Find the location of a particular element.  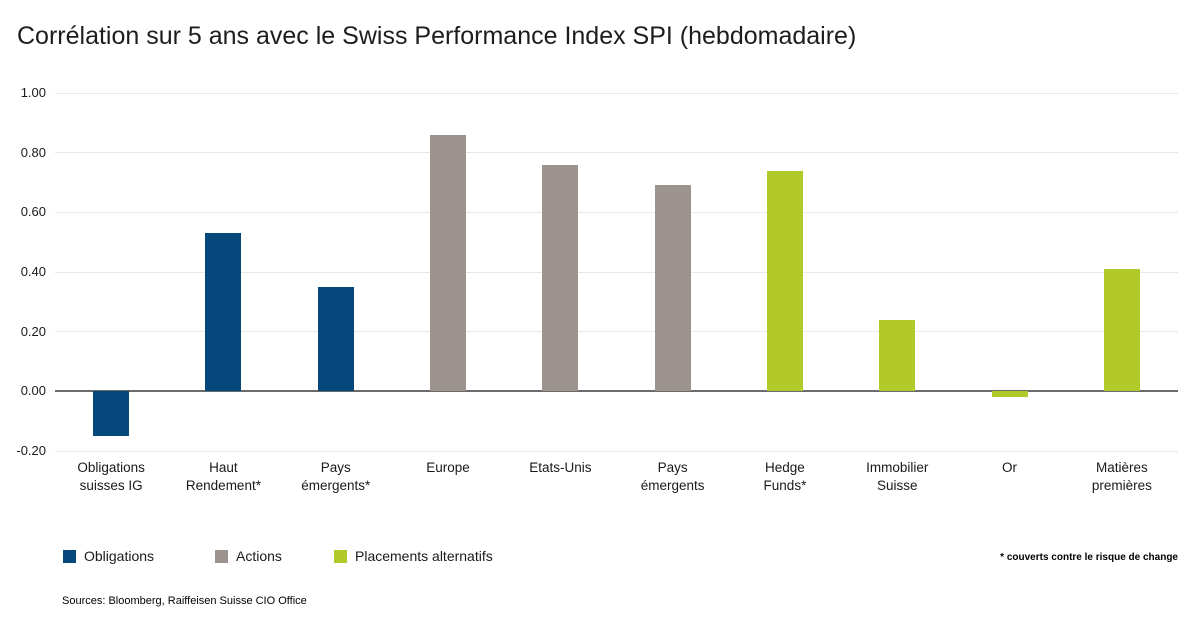

legend-label: Actions is located at coordinates (259, 556).